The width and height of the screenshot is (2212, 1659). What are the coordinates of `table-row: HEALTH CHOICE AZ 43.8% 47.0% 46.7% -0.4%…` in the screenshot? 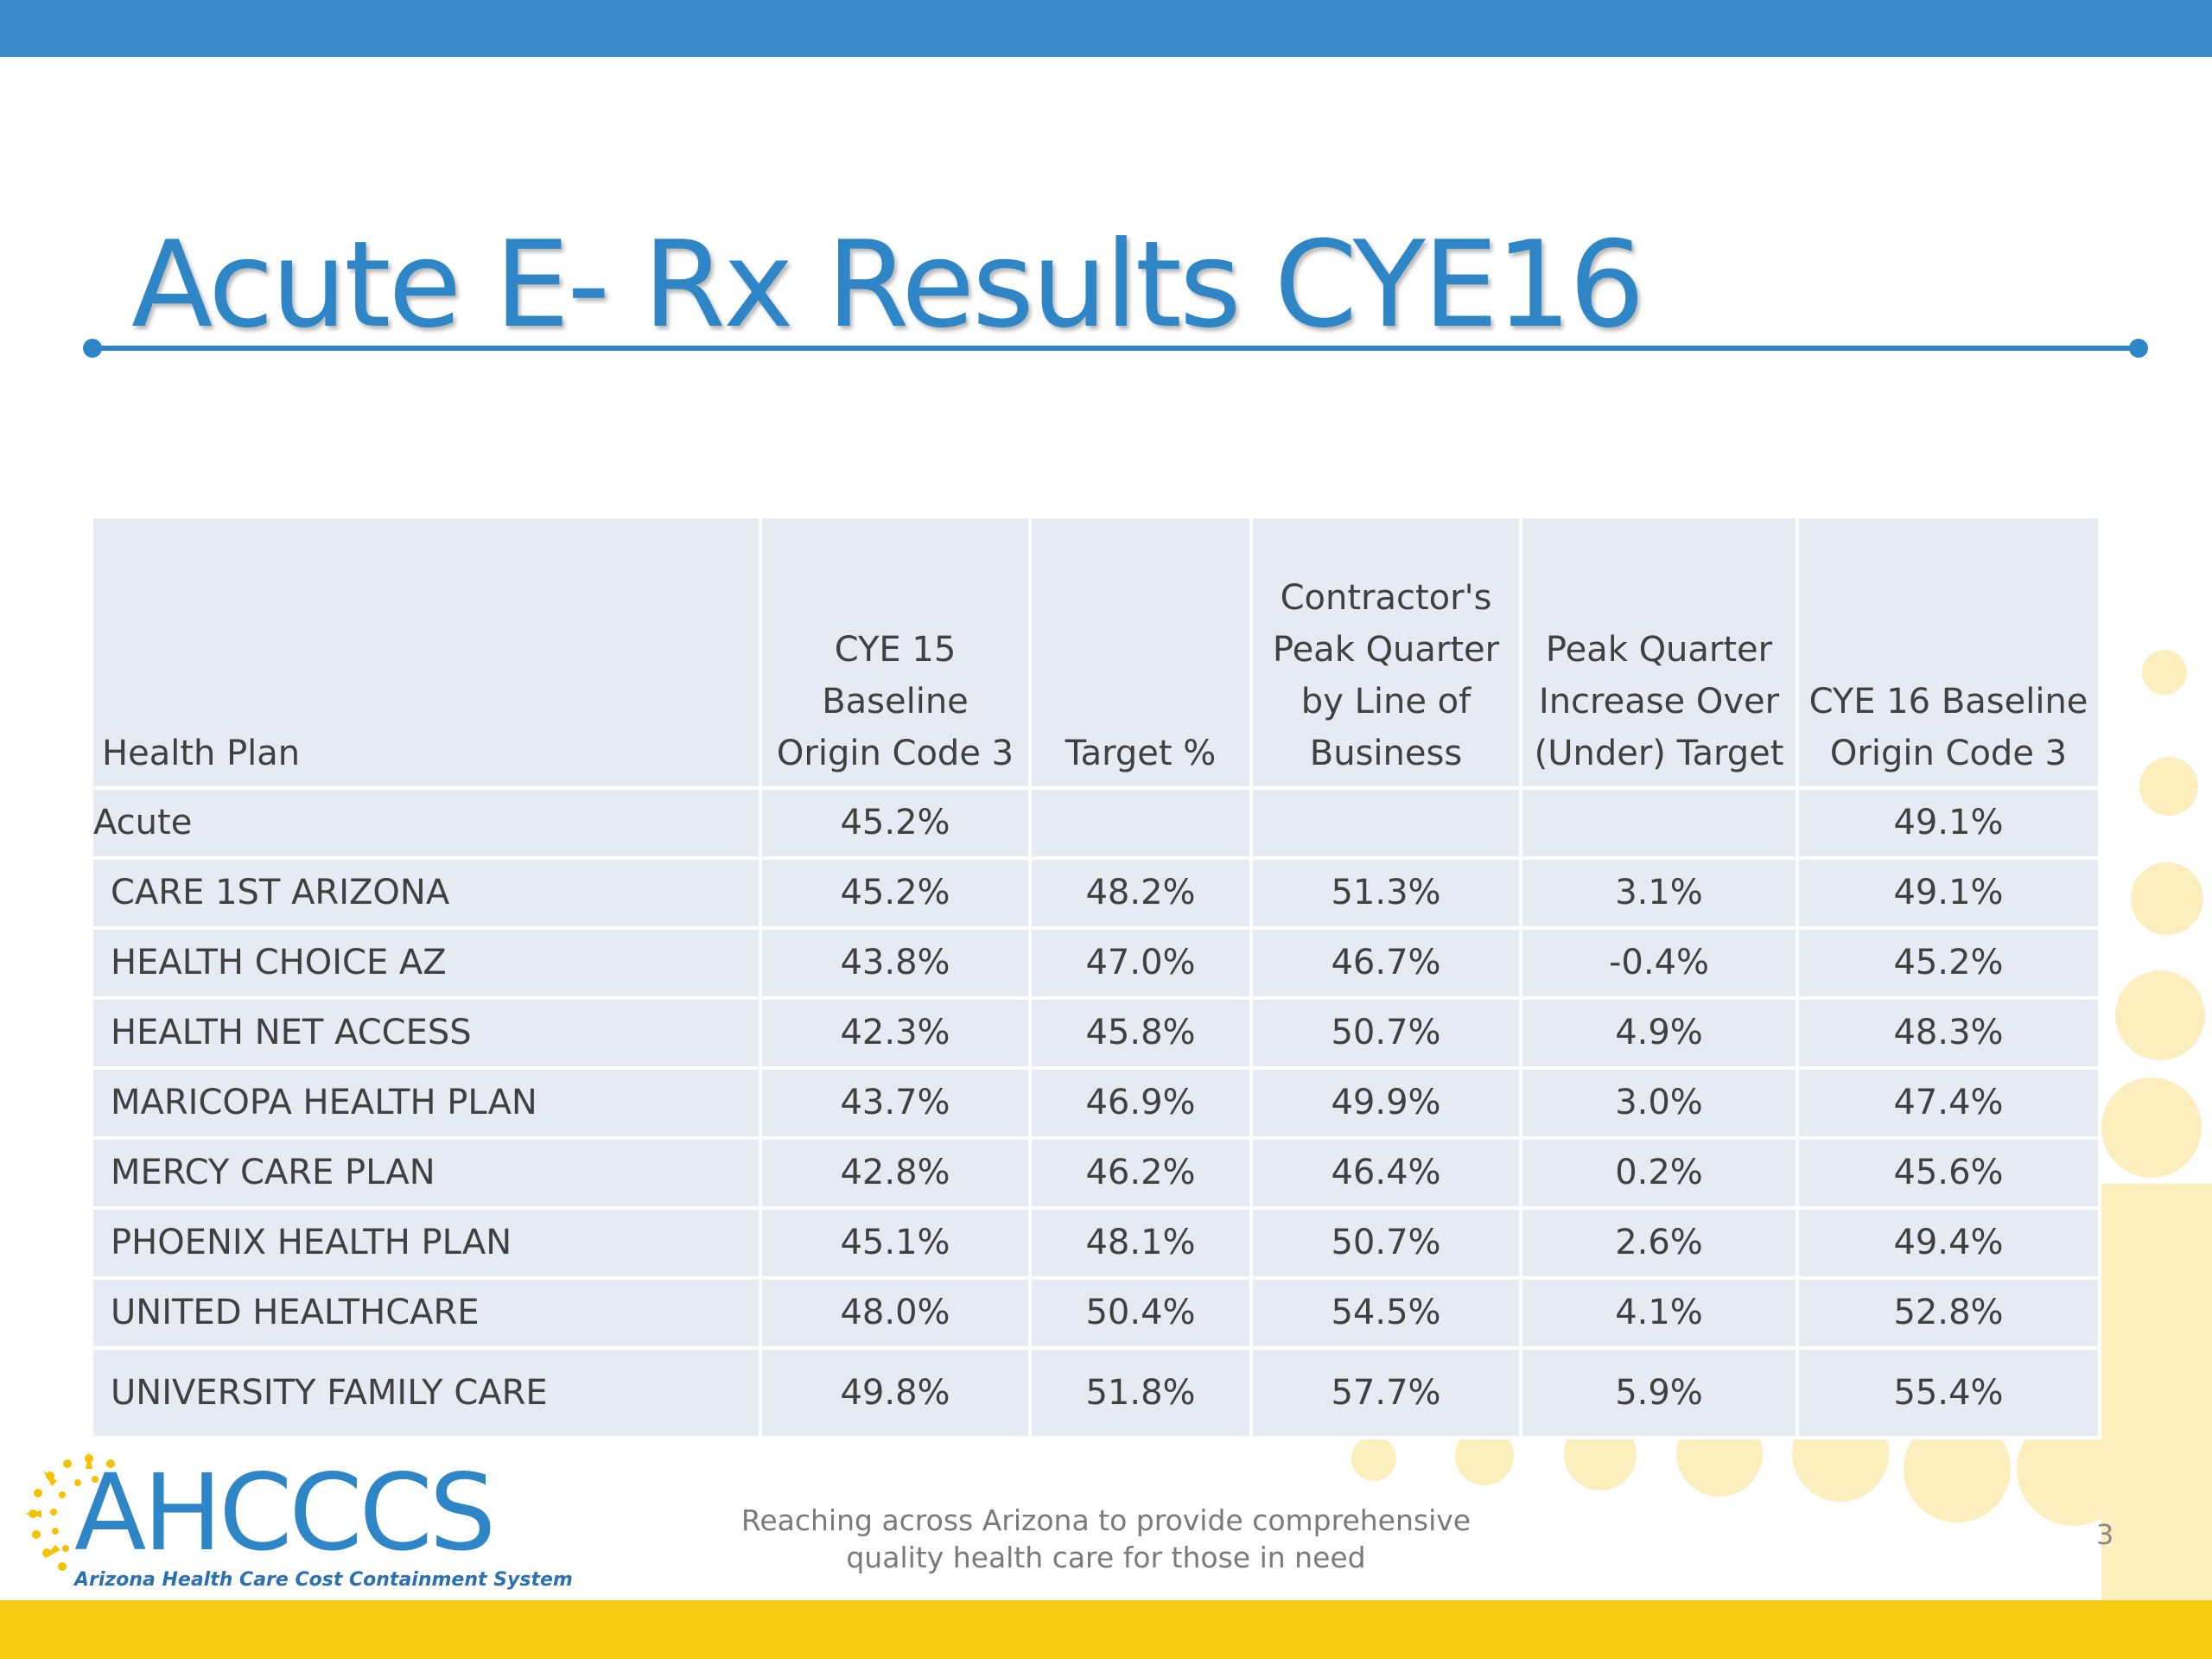 It's located at (1097, 964).